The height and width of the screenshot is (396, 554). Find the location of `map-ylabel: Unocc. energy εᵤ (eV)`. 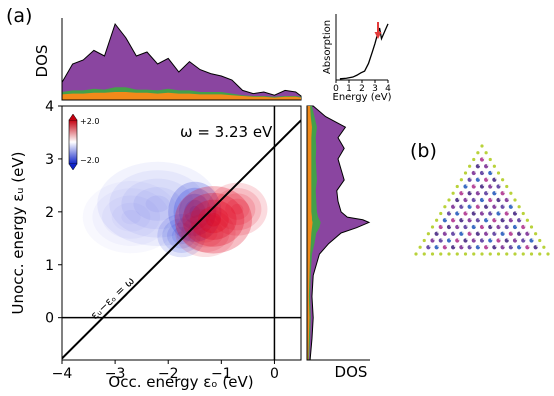

map-ylabel: Unocc. energy εᵤ (eV) is located at coordinates (18, 233).